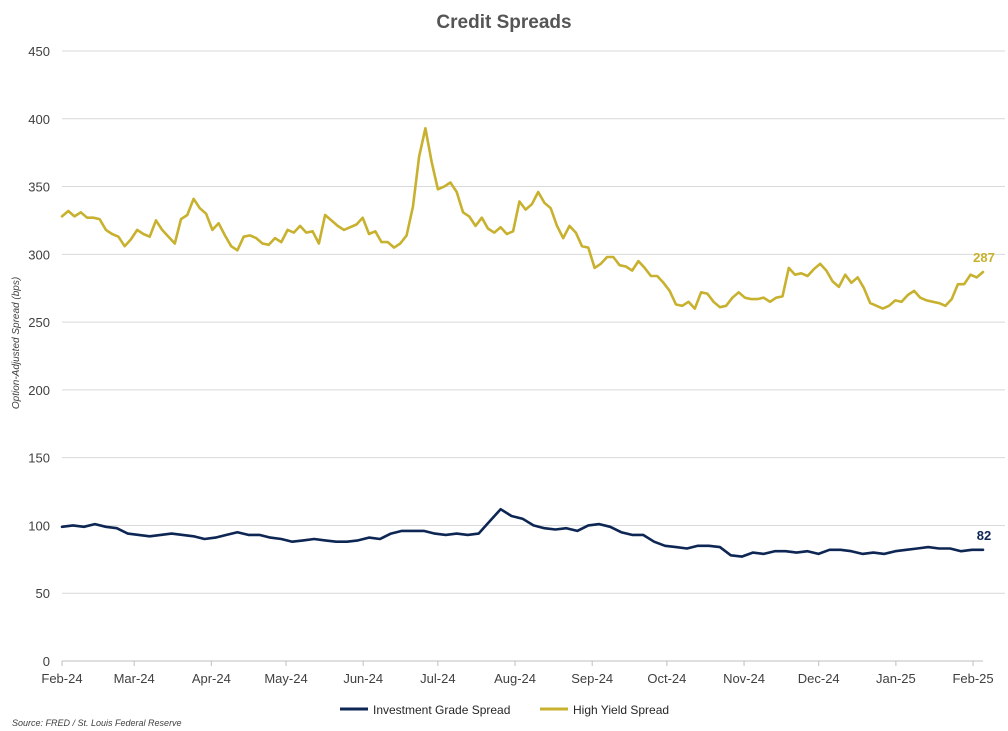  What do you see at coordinates (97, 723) in the screenshot?
I see `source-note: Source: FRED / St. Louis Federal Reserve` at bounding box center [97, 723].